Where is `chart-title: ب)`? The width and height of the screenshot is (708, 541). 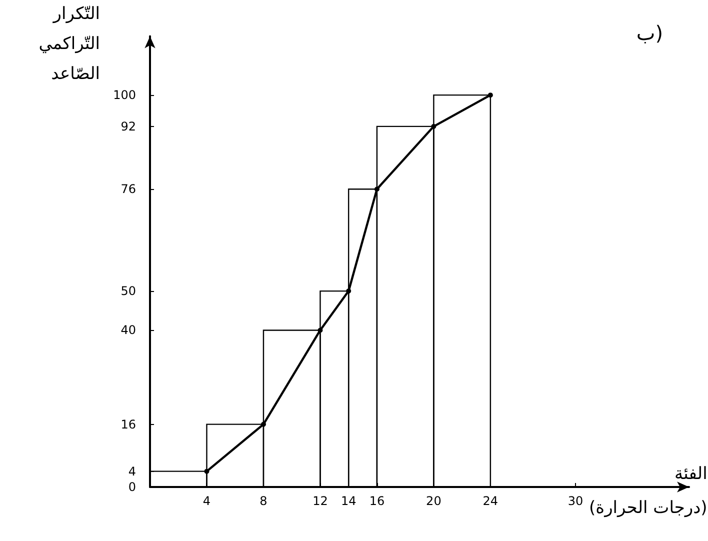
chart-title: ب) is located at coordinates (650, 33).